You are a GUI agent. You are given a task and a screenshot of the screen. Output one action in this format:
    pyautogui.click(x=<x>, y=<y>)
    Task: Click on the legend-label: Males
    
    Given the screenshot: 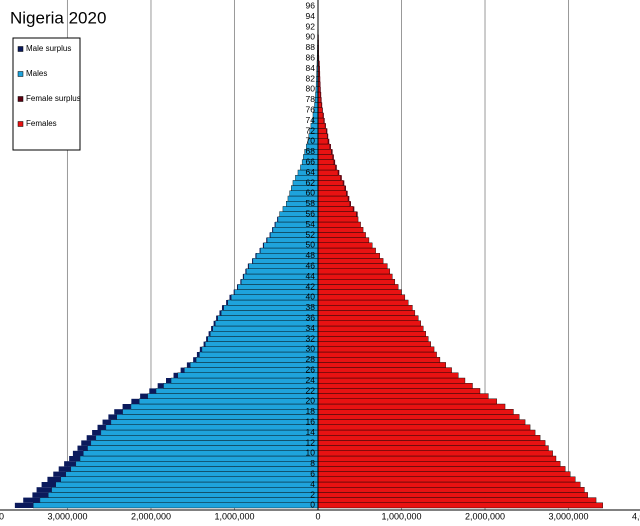 What is the action you would take?
    pyautogui.click(x=36, y=73)
    